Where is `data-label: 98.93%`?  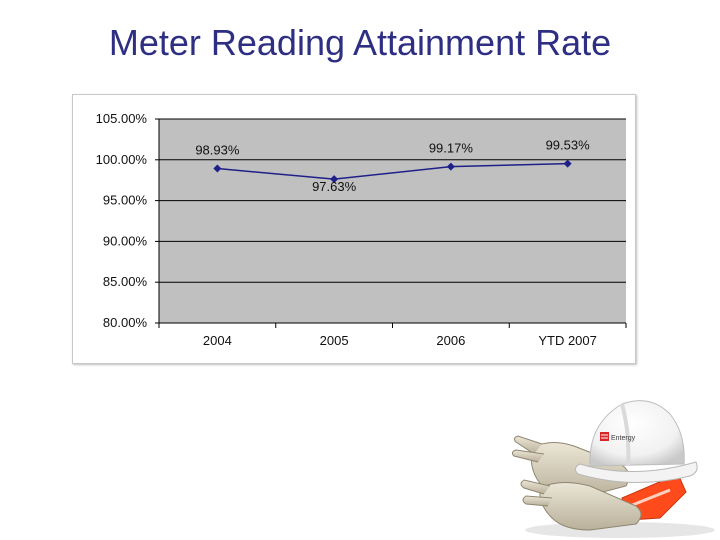
data-label: 98.93% is located at coordinates (217, 150).